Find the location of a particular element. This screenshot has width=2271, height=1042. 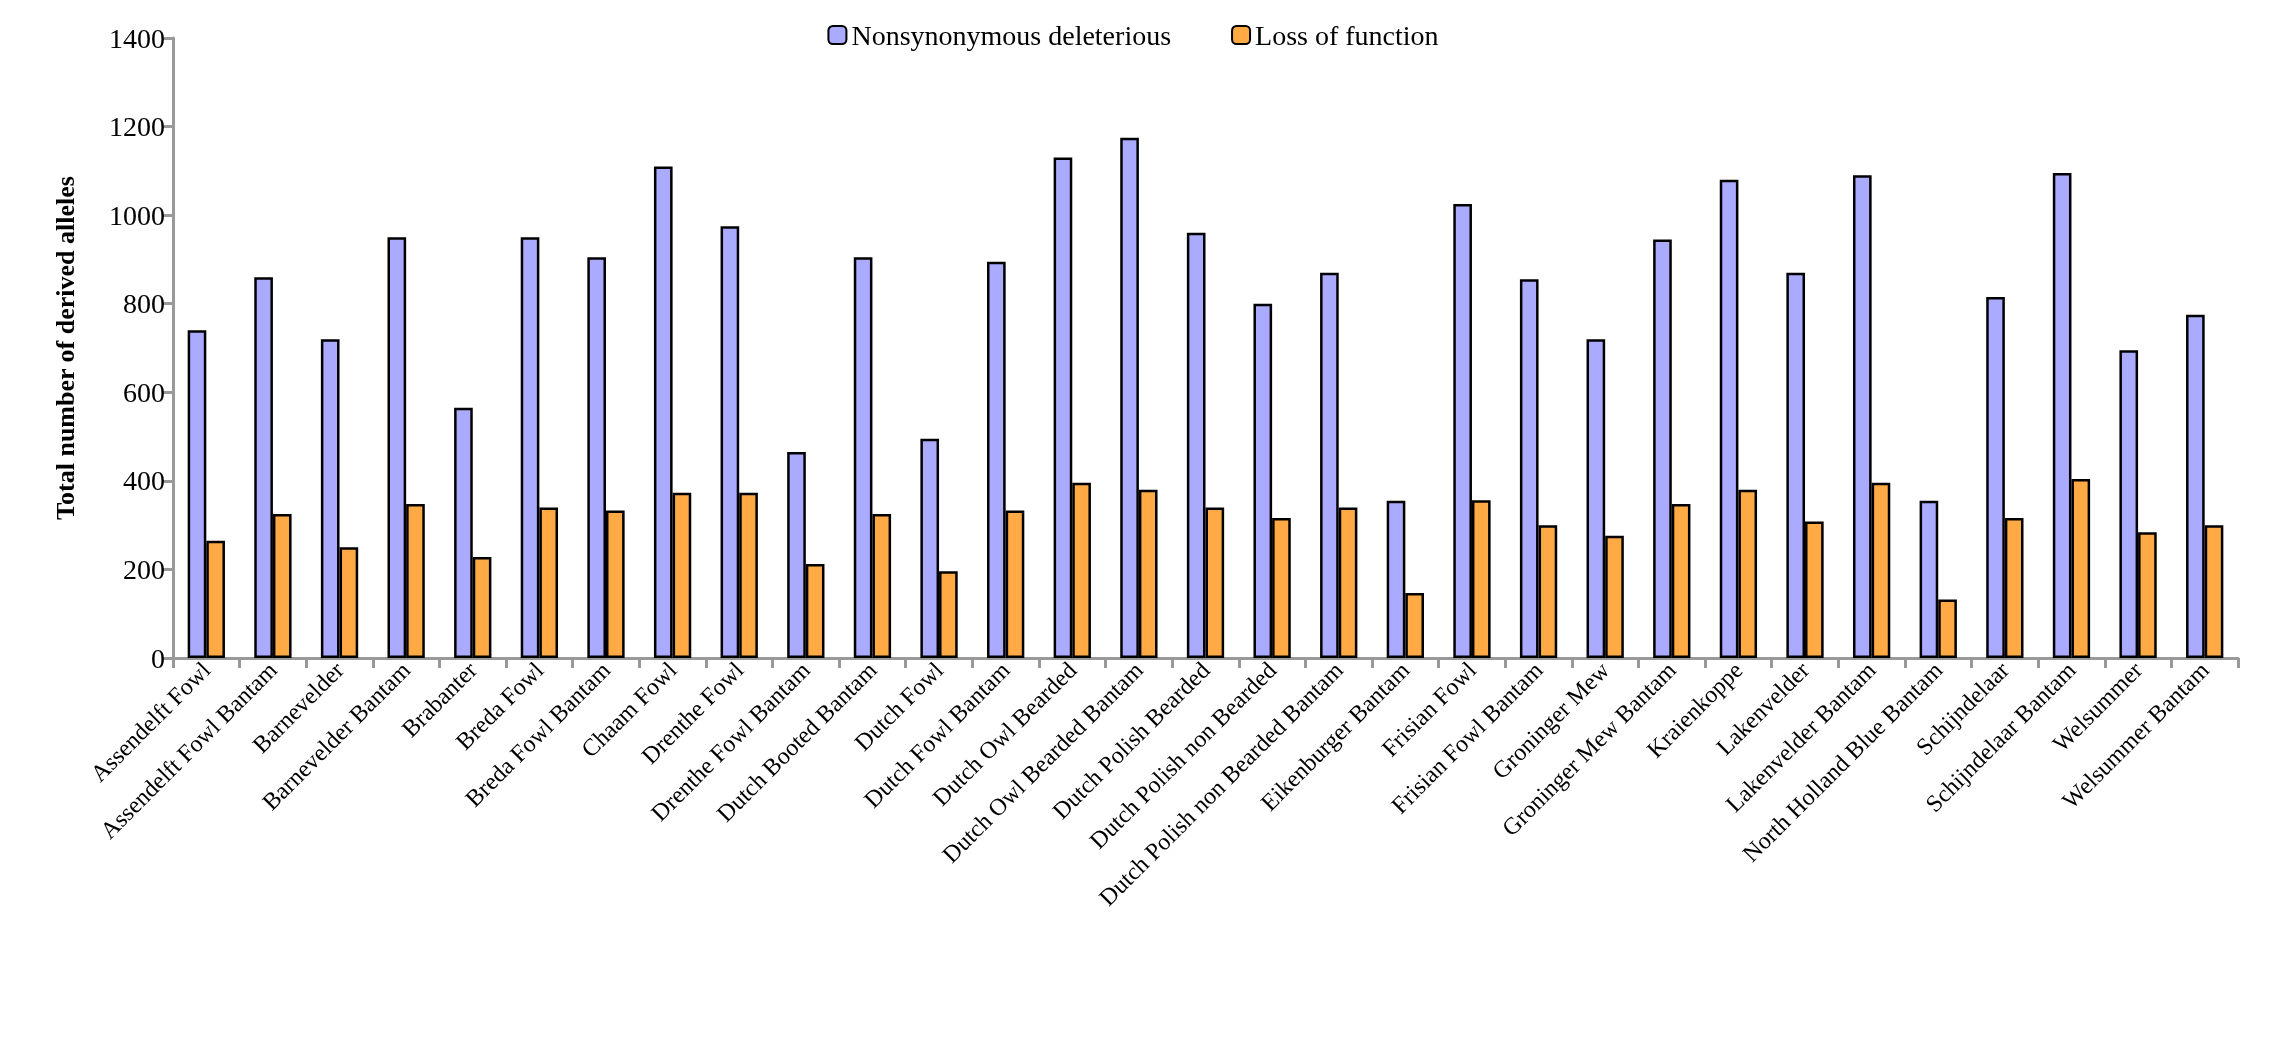

y-tick-label: 800 is located at coordinates (144, 304).